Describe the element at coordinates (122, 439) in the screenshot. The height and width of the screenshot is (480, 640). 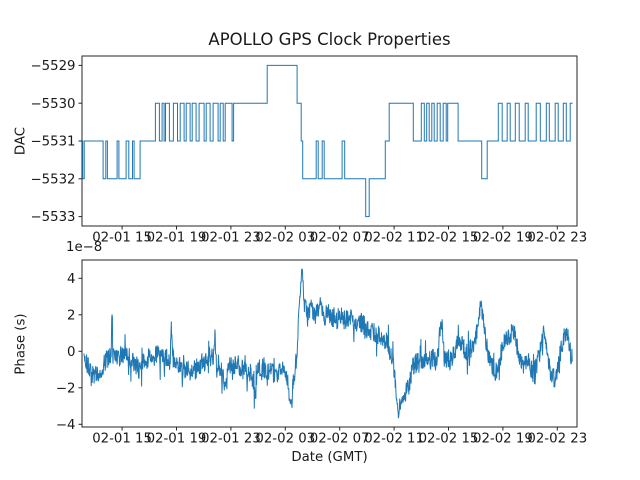
I see `phase-x-tick-label: 02-01 15` at that location.